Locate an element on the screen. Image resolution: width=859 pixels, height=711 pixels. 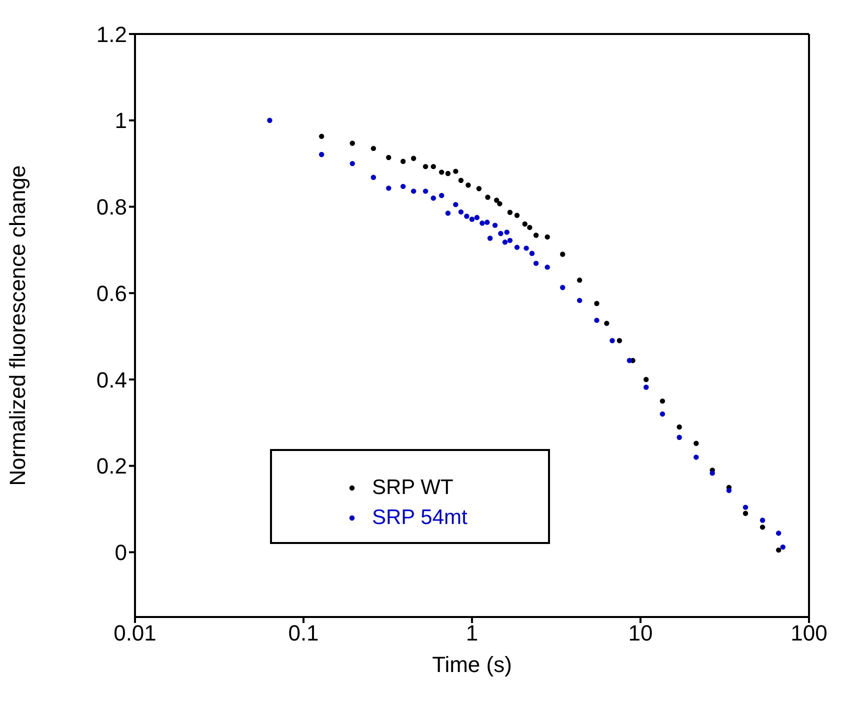
y-tick-label: 0.8 is located at coordinates (111, 207).